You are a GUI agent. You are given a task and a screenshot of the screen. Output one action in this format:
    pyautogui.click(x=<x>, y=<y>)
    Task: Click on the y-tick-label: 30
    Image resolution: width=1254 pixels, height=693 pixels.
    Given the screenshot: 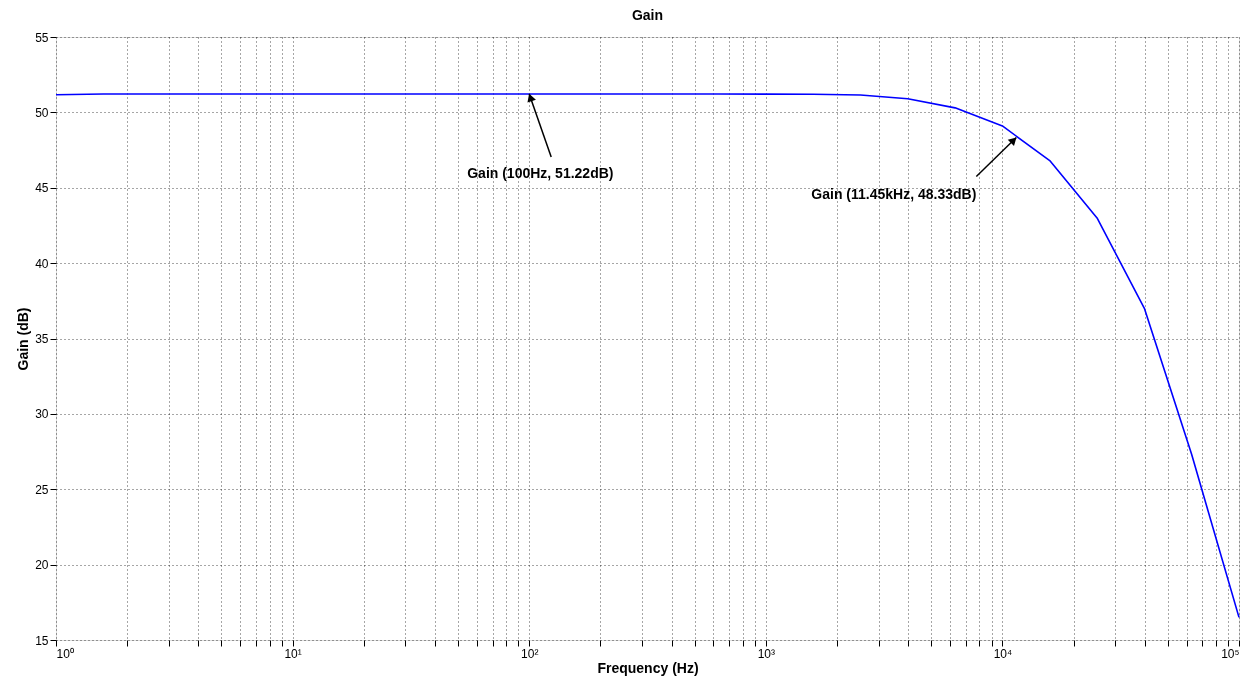 What is the action you would take?
    pyautogui.click(x=42, y=414)
    